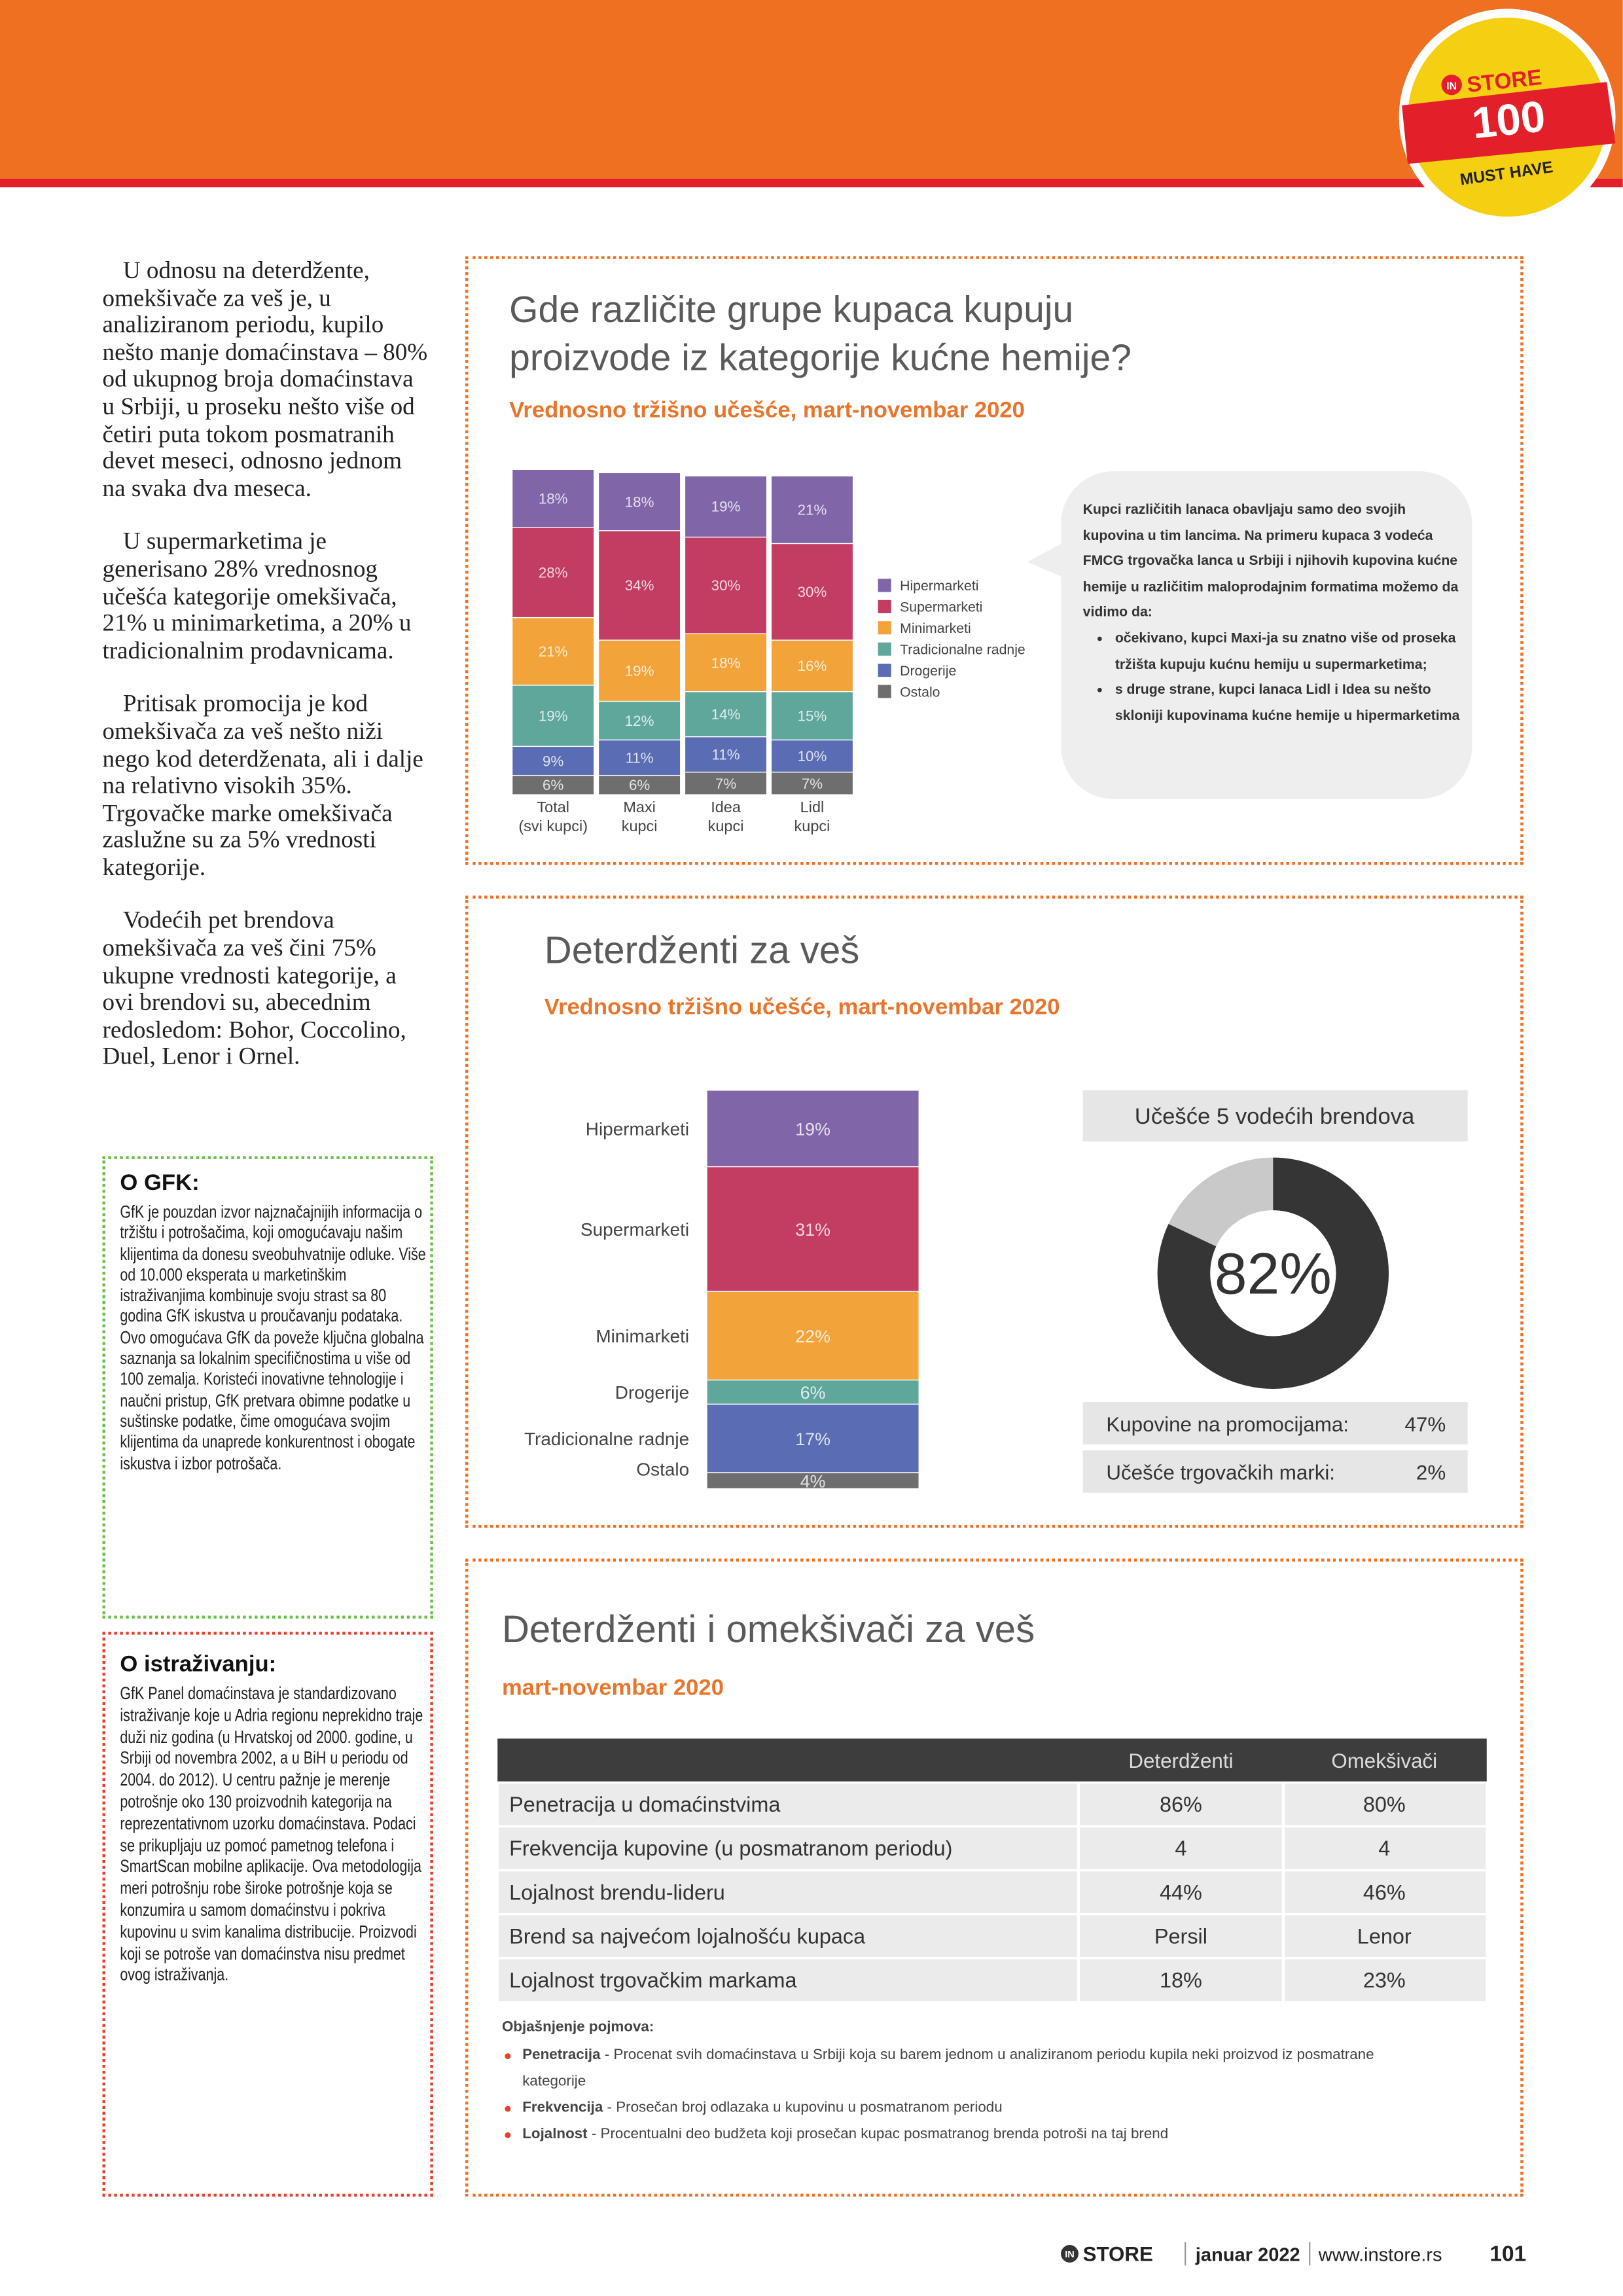 This screenshot has width=1623, height=2296. I want to click on table-header-bg, so click(992, 1760).